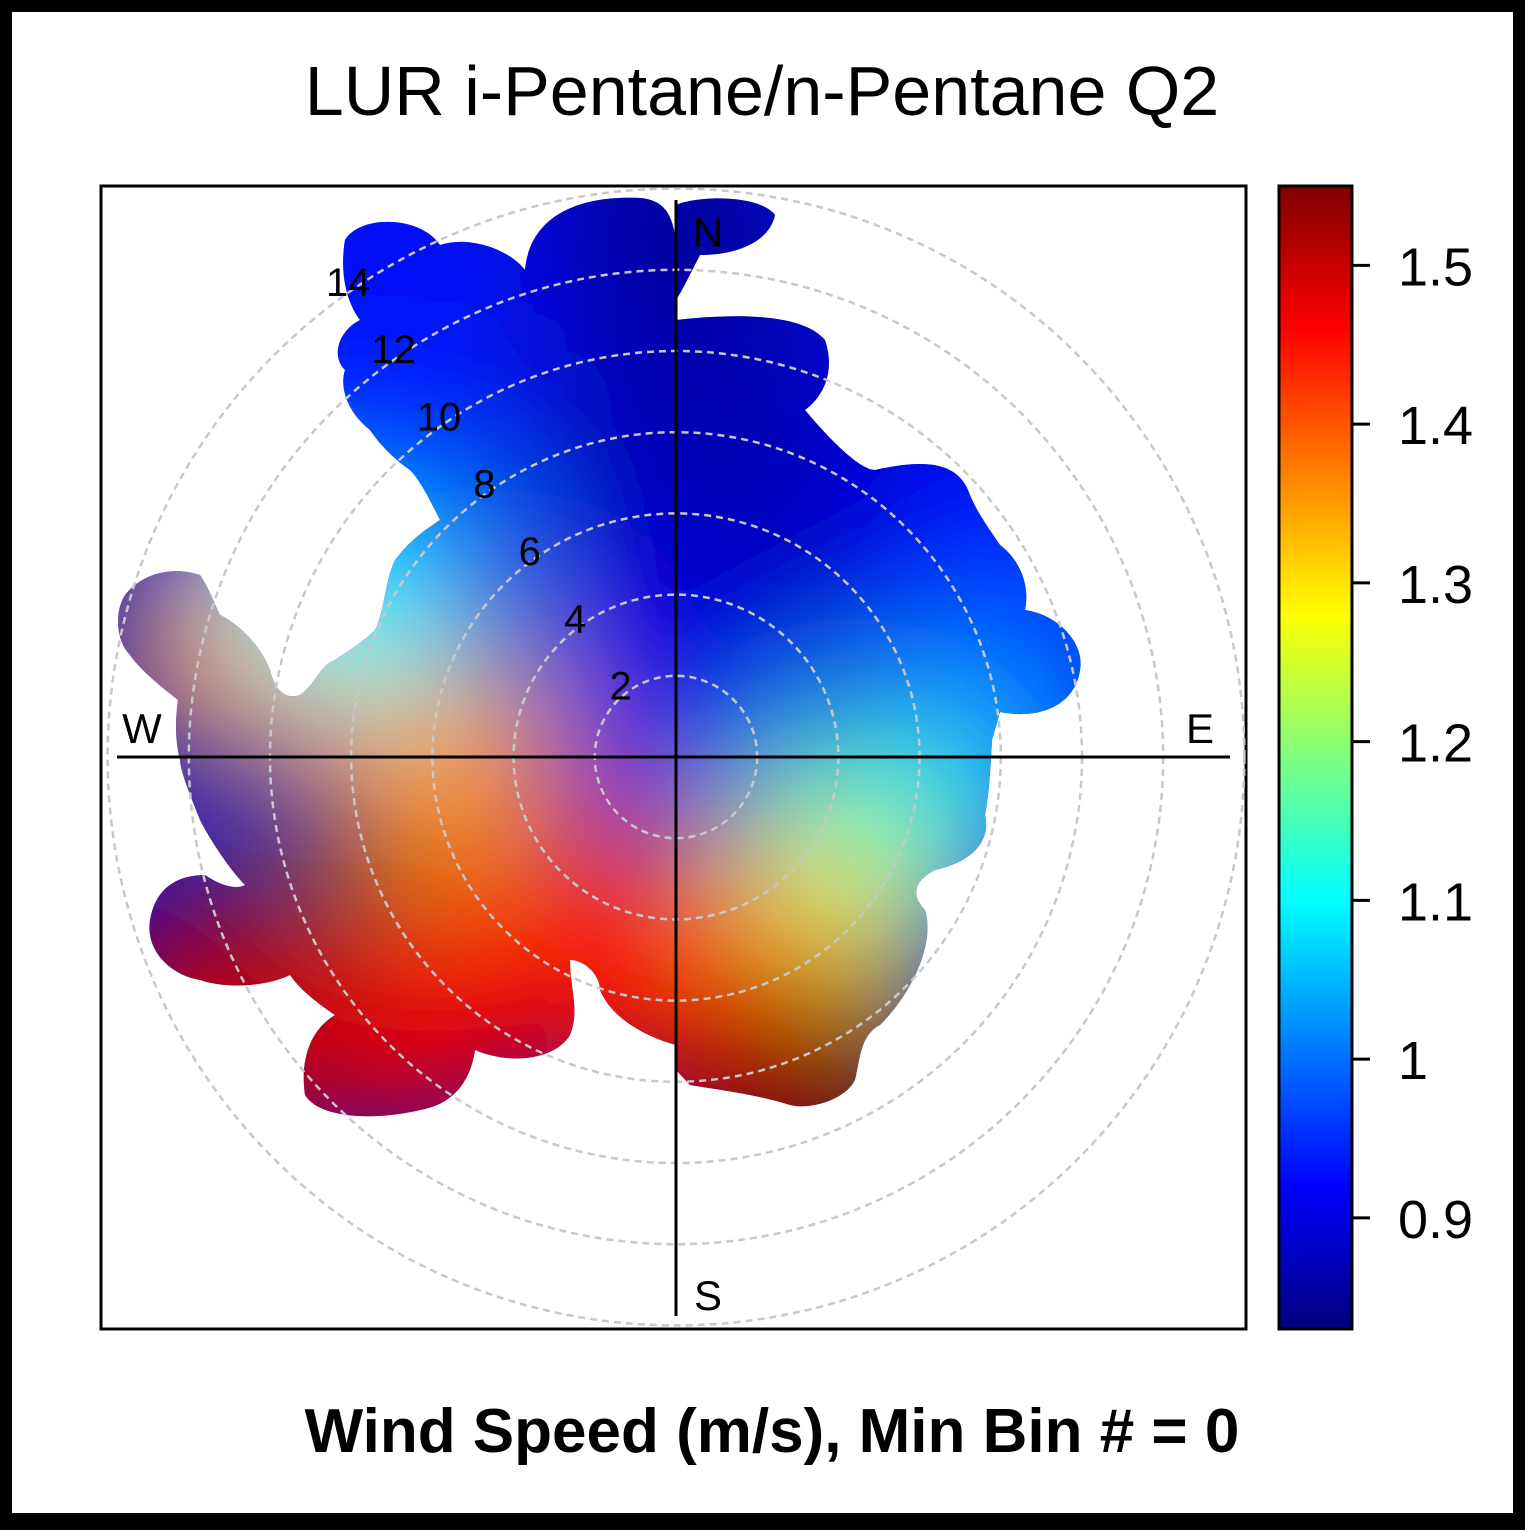  What do you see at coordinates (708, 232) in the screenshot?
I see `direction-label-n: N` at bounding box center [708, 232].